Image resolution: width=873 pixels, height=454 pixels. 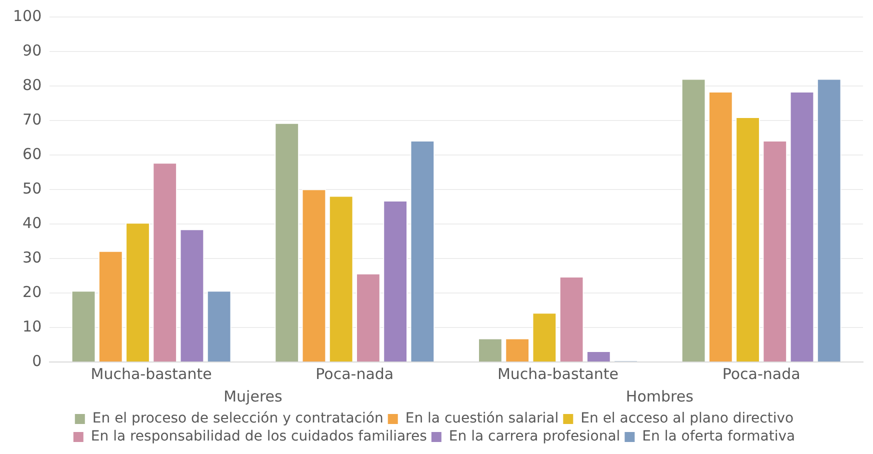 I want to click on text: Mujeres, so click(x=253, y=396).